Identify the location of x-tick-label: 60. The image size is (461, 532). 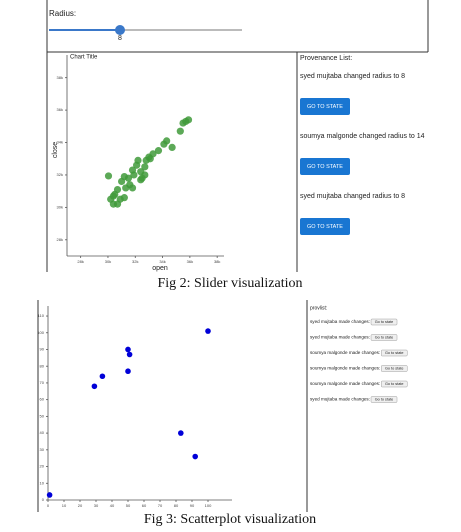
(144, 505).